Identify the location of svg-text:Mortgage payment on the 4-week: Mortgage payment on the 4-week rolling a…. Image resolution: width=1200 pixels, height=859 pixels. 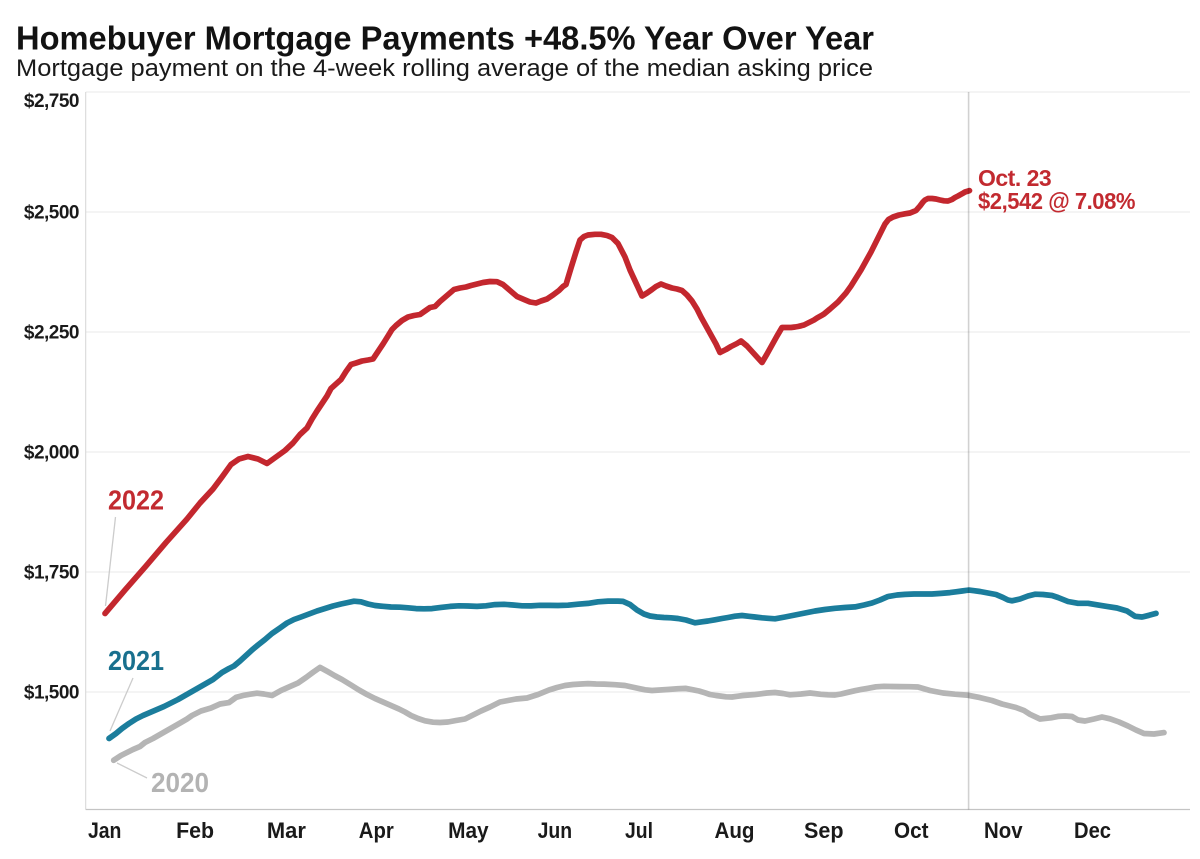
(444, 68).